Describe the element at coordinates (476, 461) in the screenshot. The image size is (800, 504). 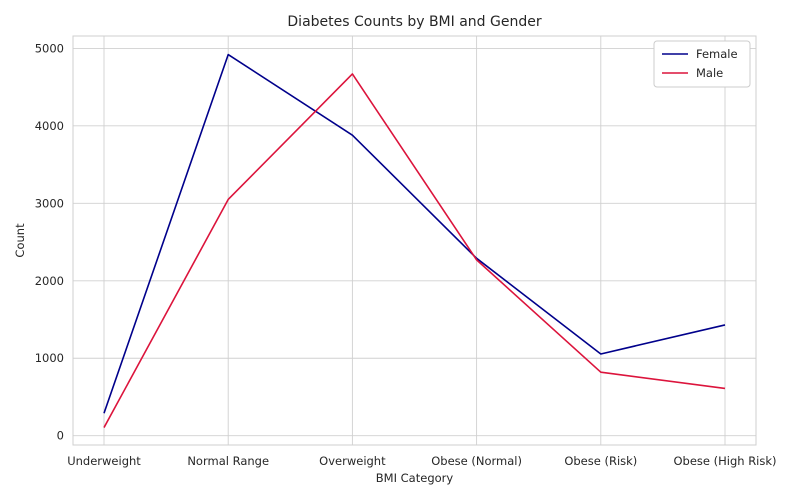
I see `x-tick-label: Obese (Normal)` at that location.